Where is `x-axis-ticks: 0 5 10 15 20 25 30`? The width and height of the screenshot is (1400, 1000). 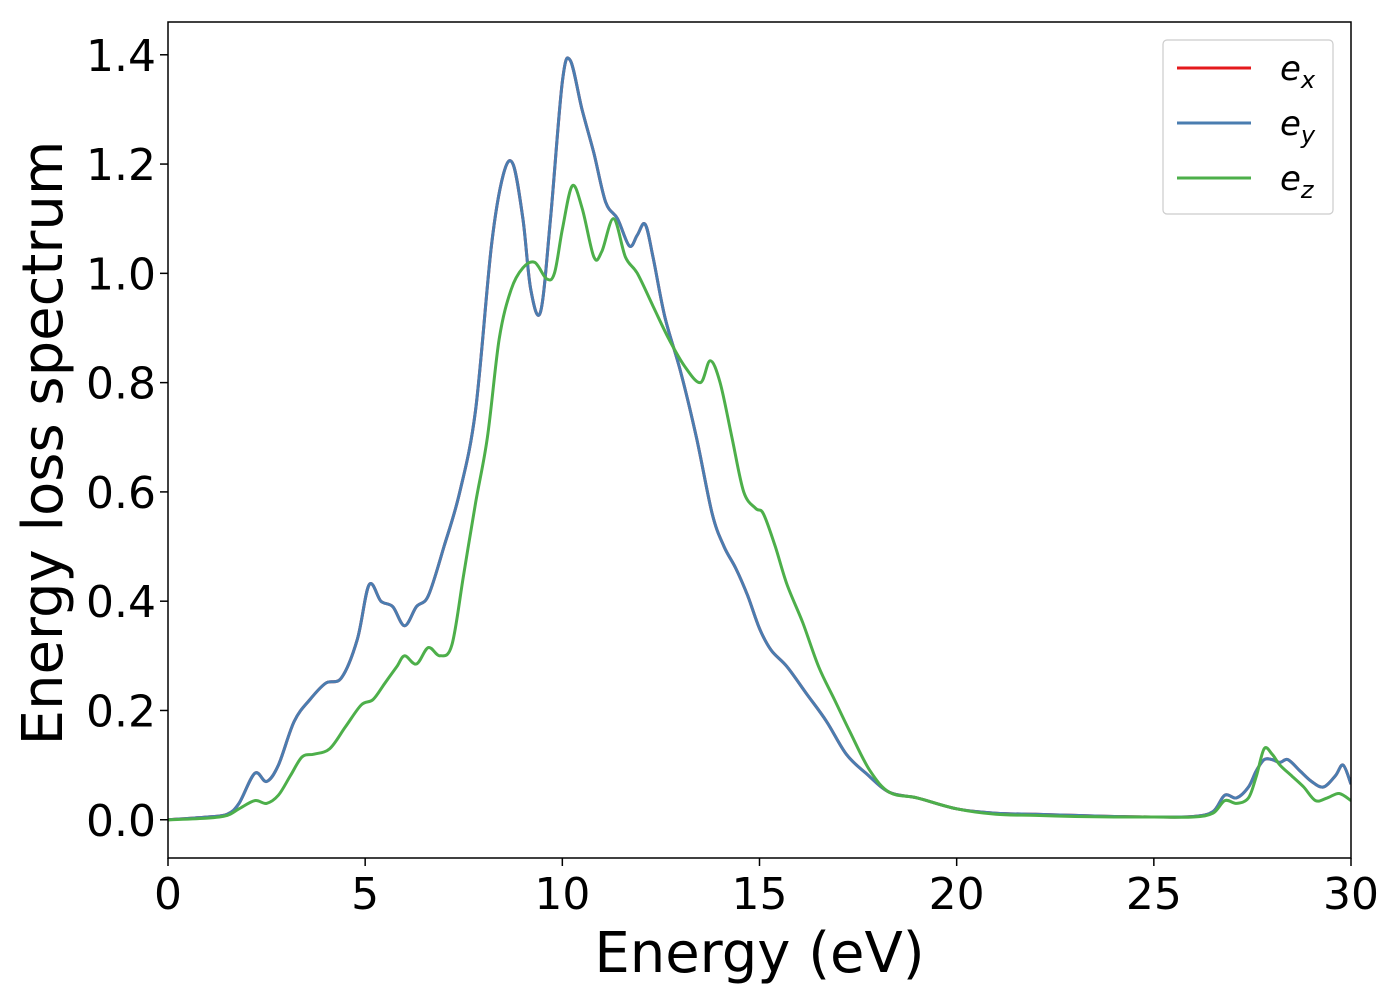
x-axis-ticks: 0 5 10 15 20 25 30 is located at coordinates (766, 889).